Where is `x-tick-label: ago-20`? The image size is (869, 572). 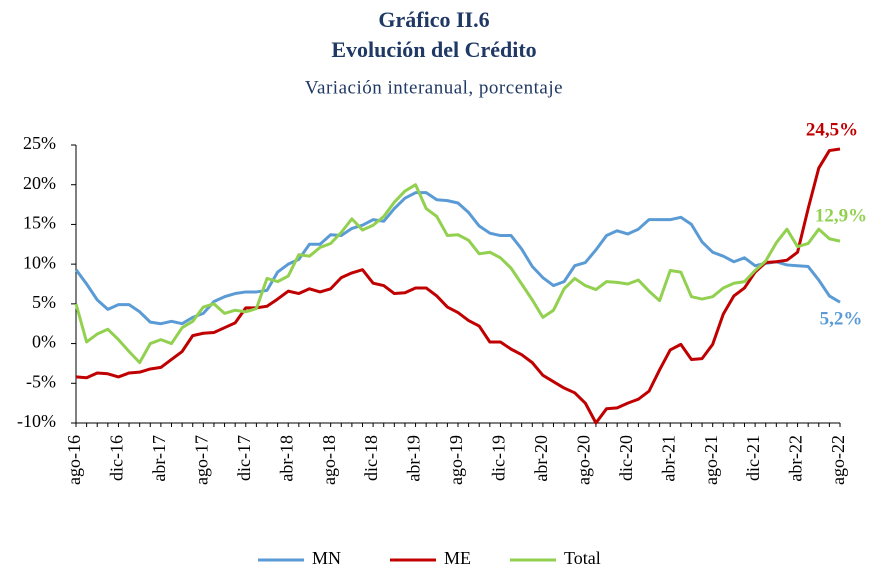
x-tick-label: ago-20 is located at coordinates (583, 460).